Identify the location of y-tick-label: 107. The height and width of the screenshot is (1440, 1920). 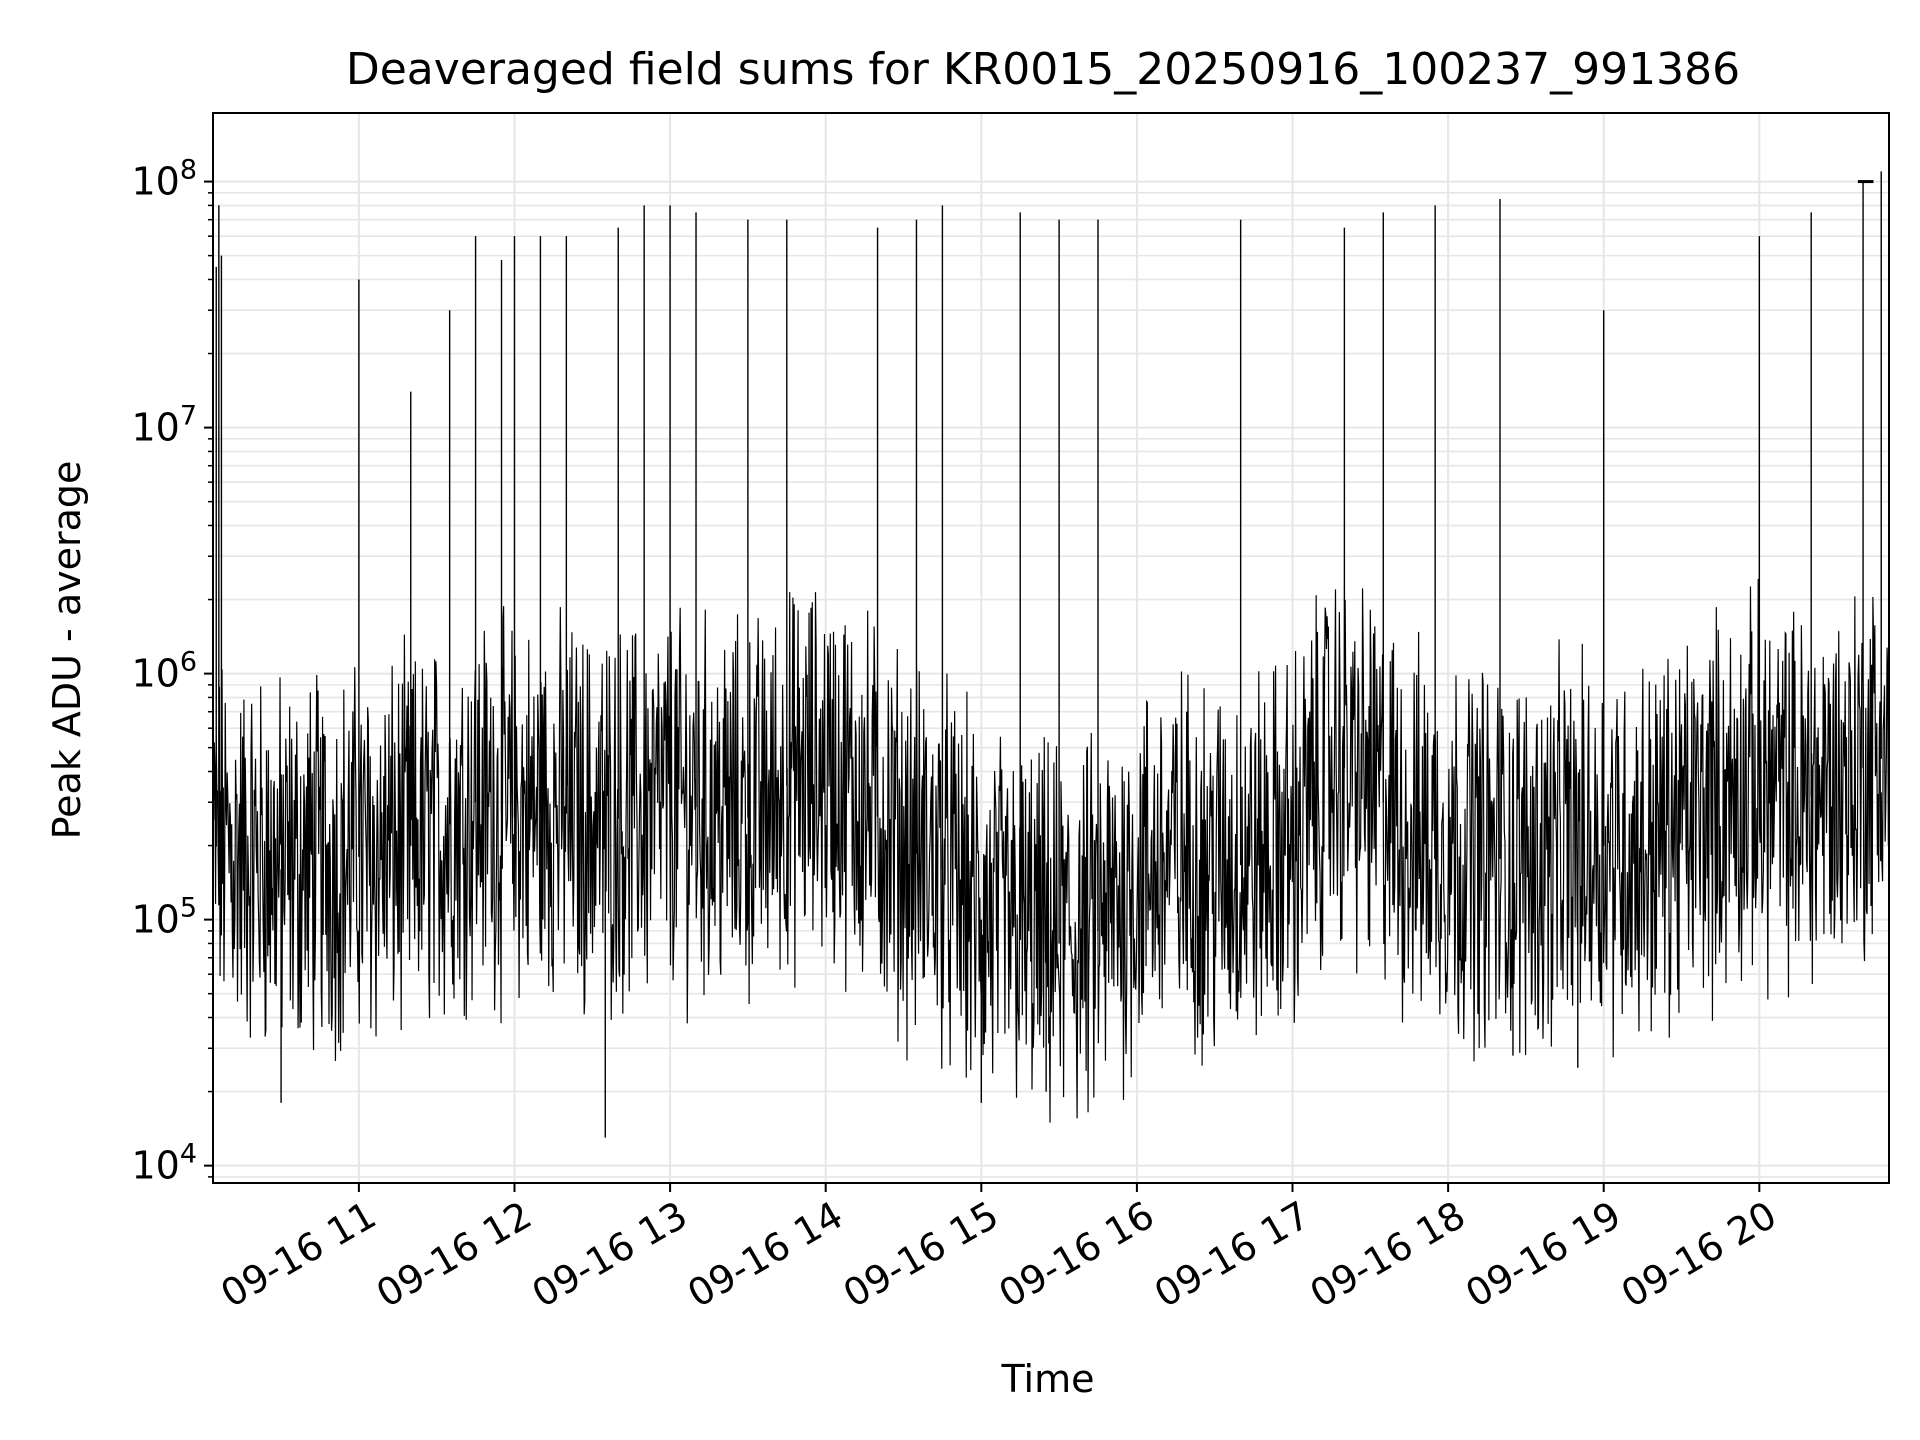
(164, 425).